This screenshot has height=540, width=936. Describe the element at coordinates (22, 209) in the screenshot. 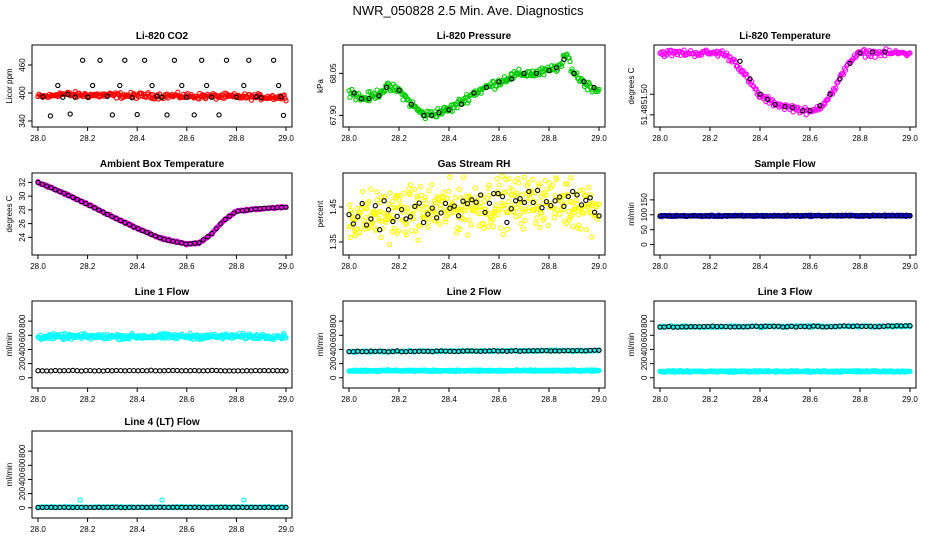

I see `y-tick-label: 28` at that location.